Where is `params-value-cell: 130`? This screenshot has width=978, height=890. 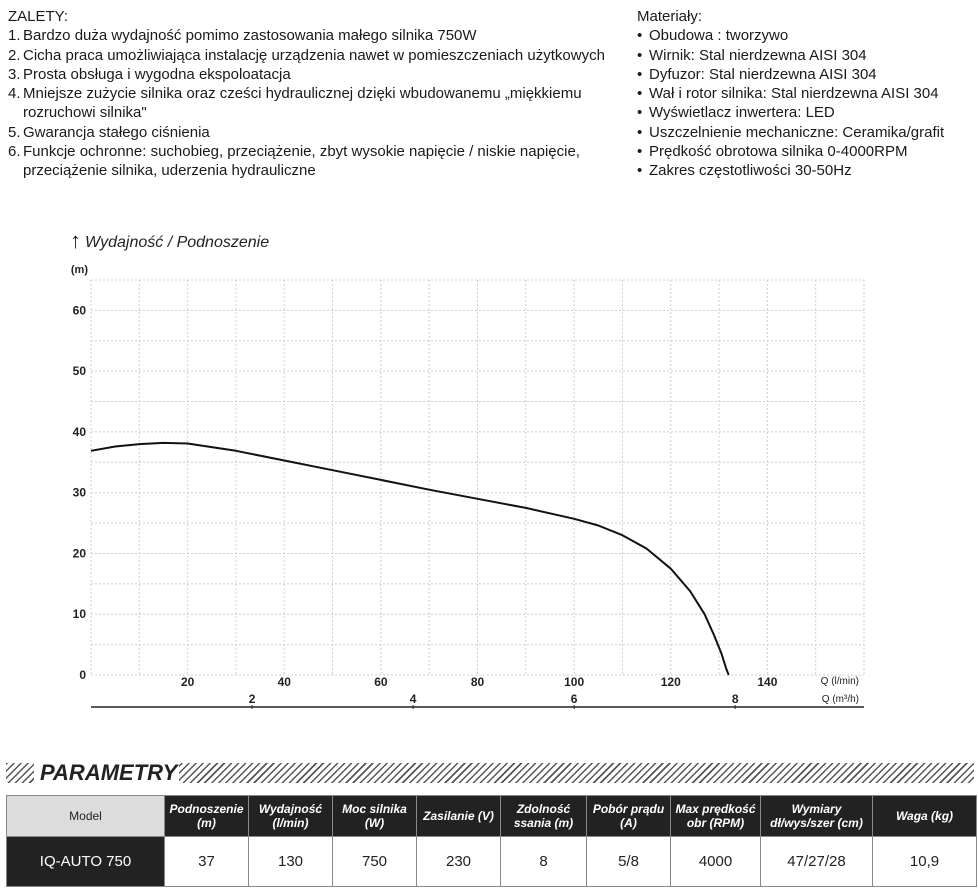
params-value-cell: 130 is located at coordinates (290, 861).